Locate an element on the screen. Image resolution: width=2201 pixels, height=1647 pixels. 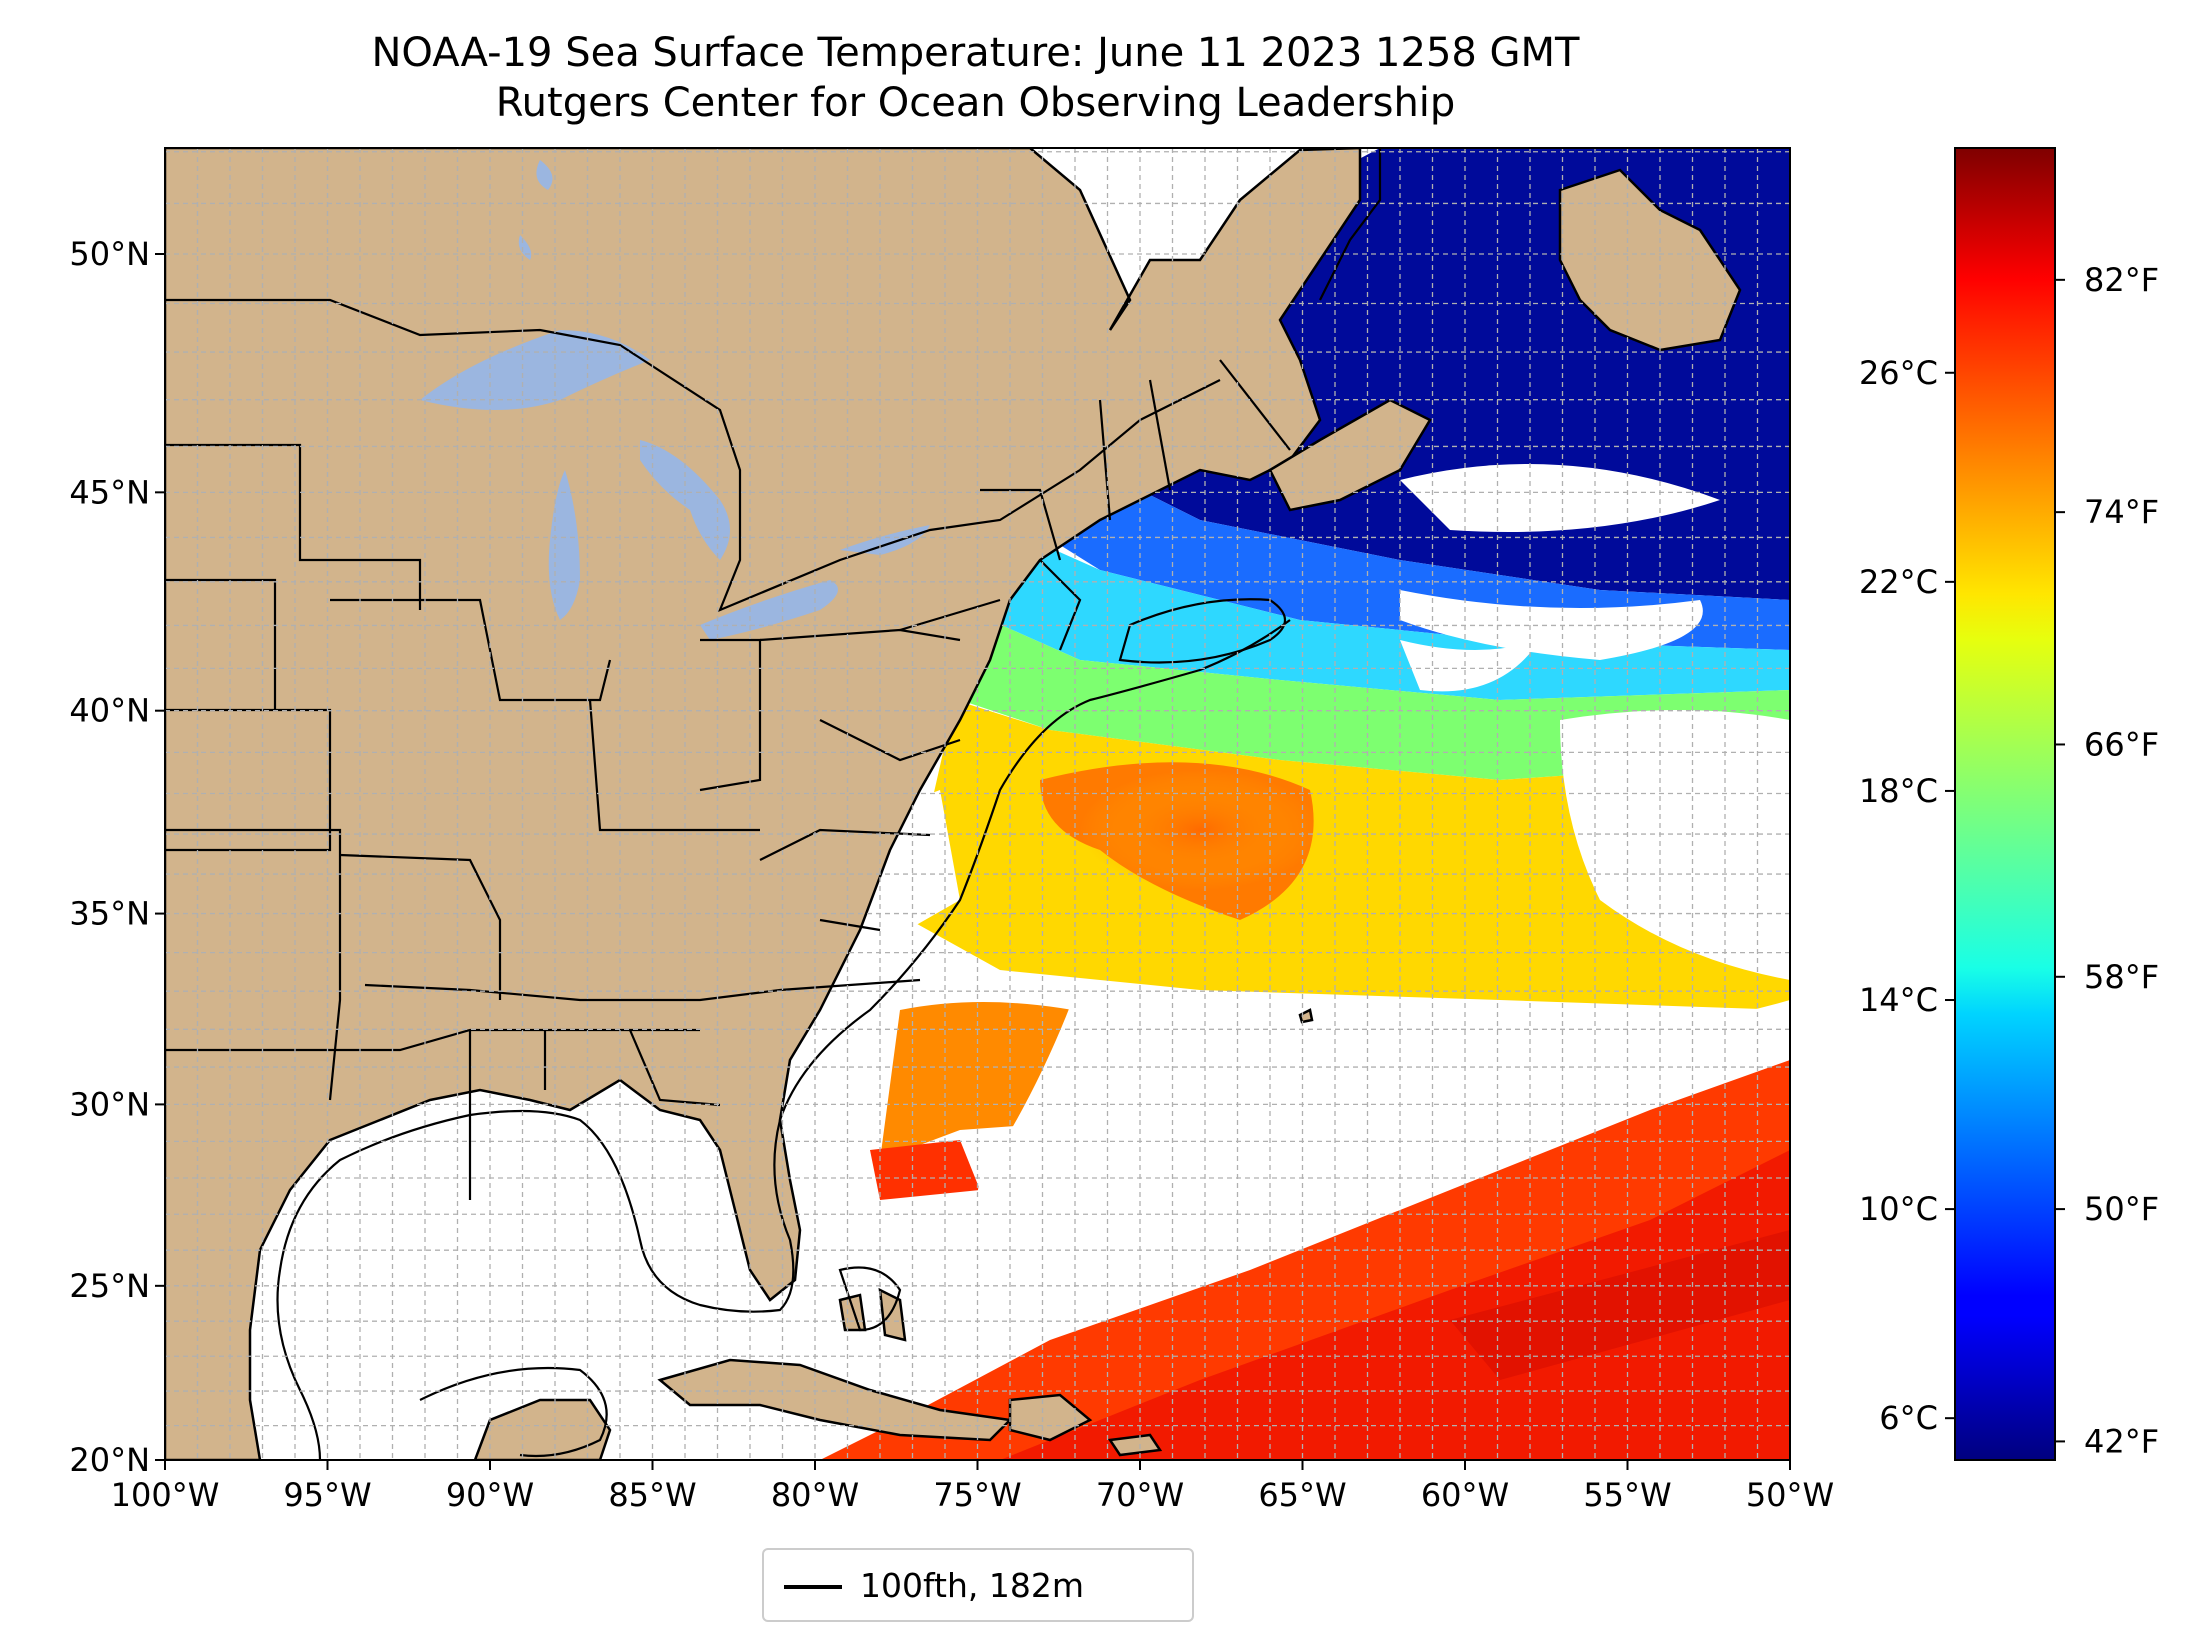
latitude-tick-label: 45°N is located at coordinates (109, 492).